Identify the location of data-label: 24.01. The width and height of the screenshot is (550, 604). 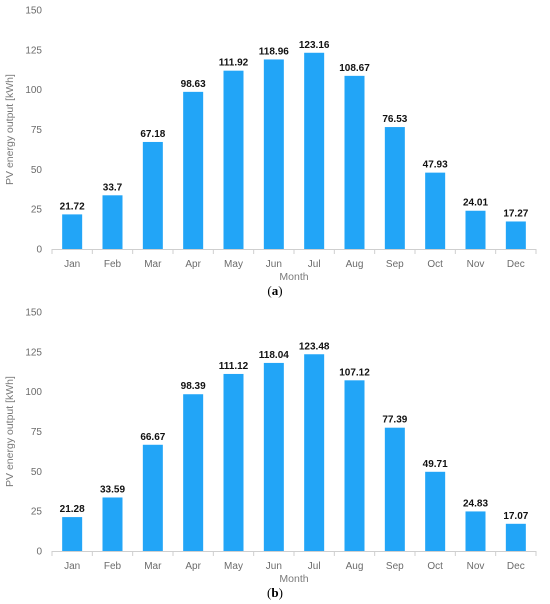
(475, 203).